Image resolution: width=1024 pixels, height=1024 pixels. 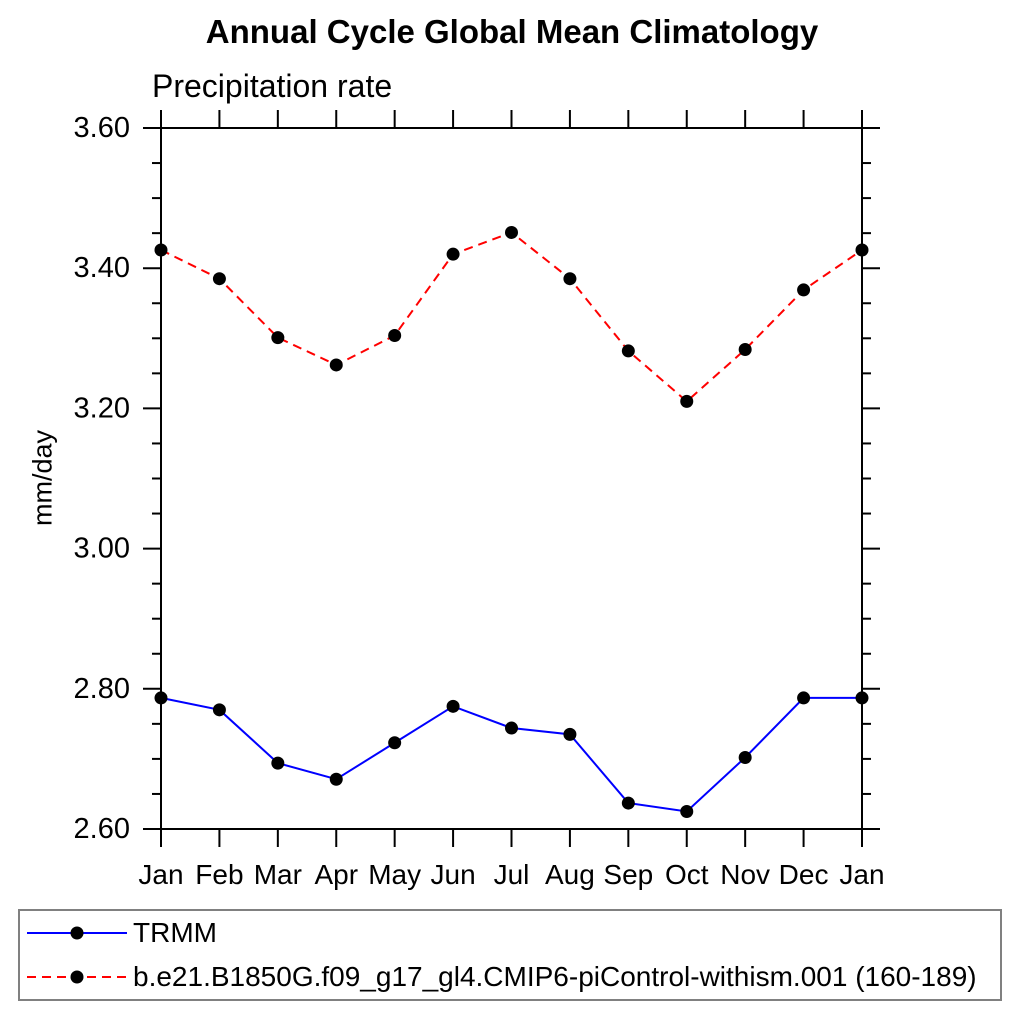 What do you see at coordinates (102, 689) in the screenshot?
I see `y-tick-label: 2.80` at bounding box center [102, 689].